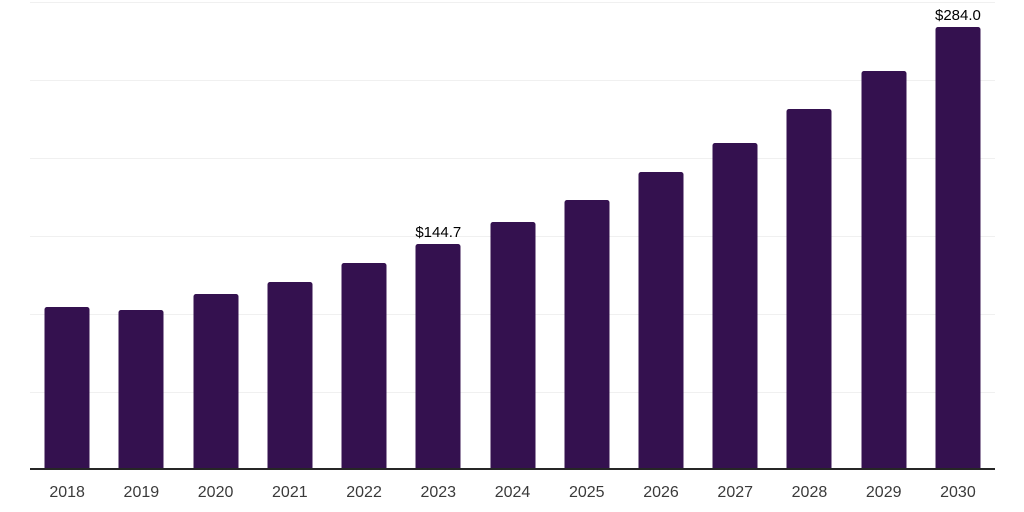 This screenshot has width=1024, height=512. Describe the element at coordinates (958, 492) in the screenshot. I see `x-tick-label: 2030` at that location.